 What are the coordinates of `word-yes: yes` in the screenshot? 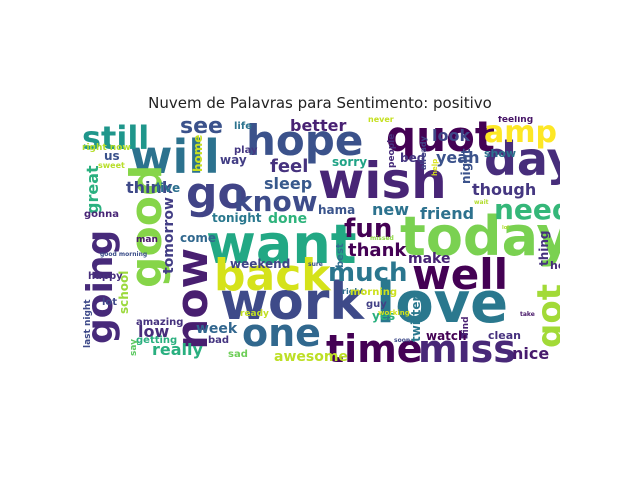 It's located at (384, 316).